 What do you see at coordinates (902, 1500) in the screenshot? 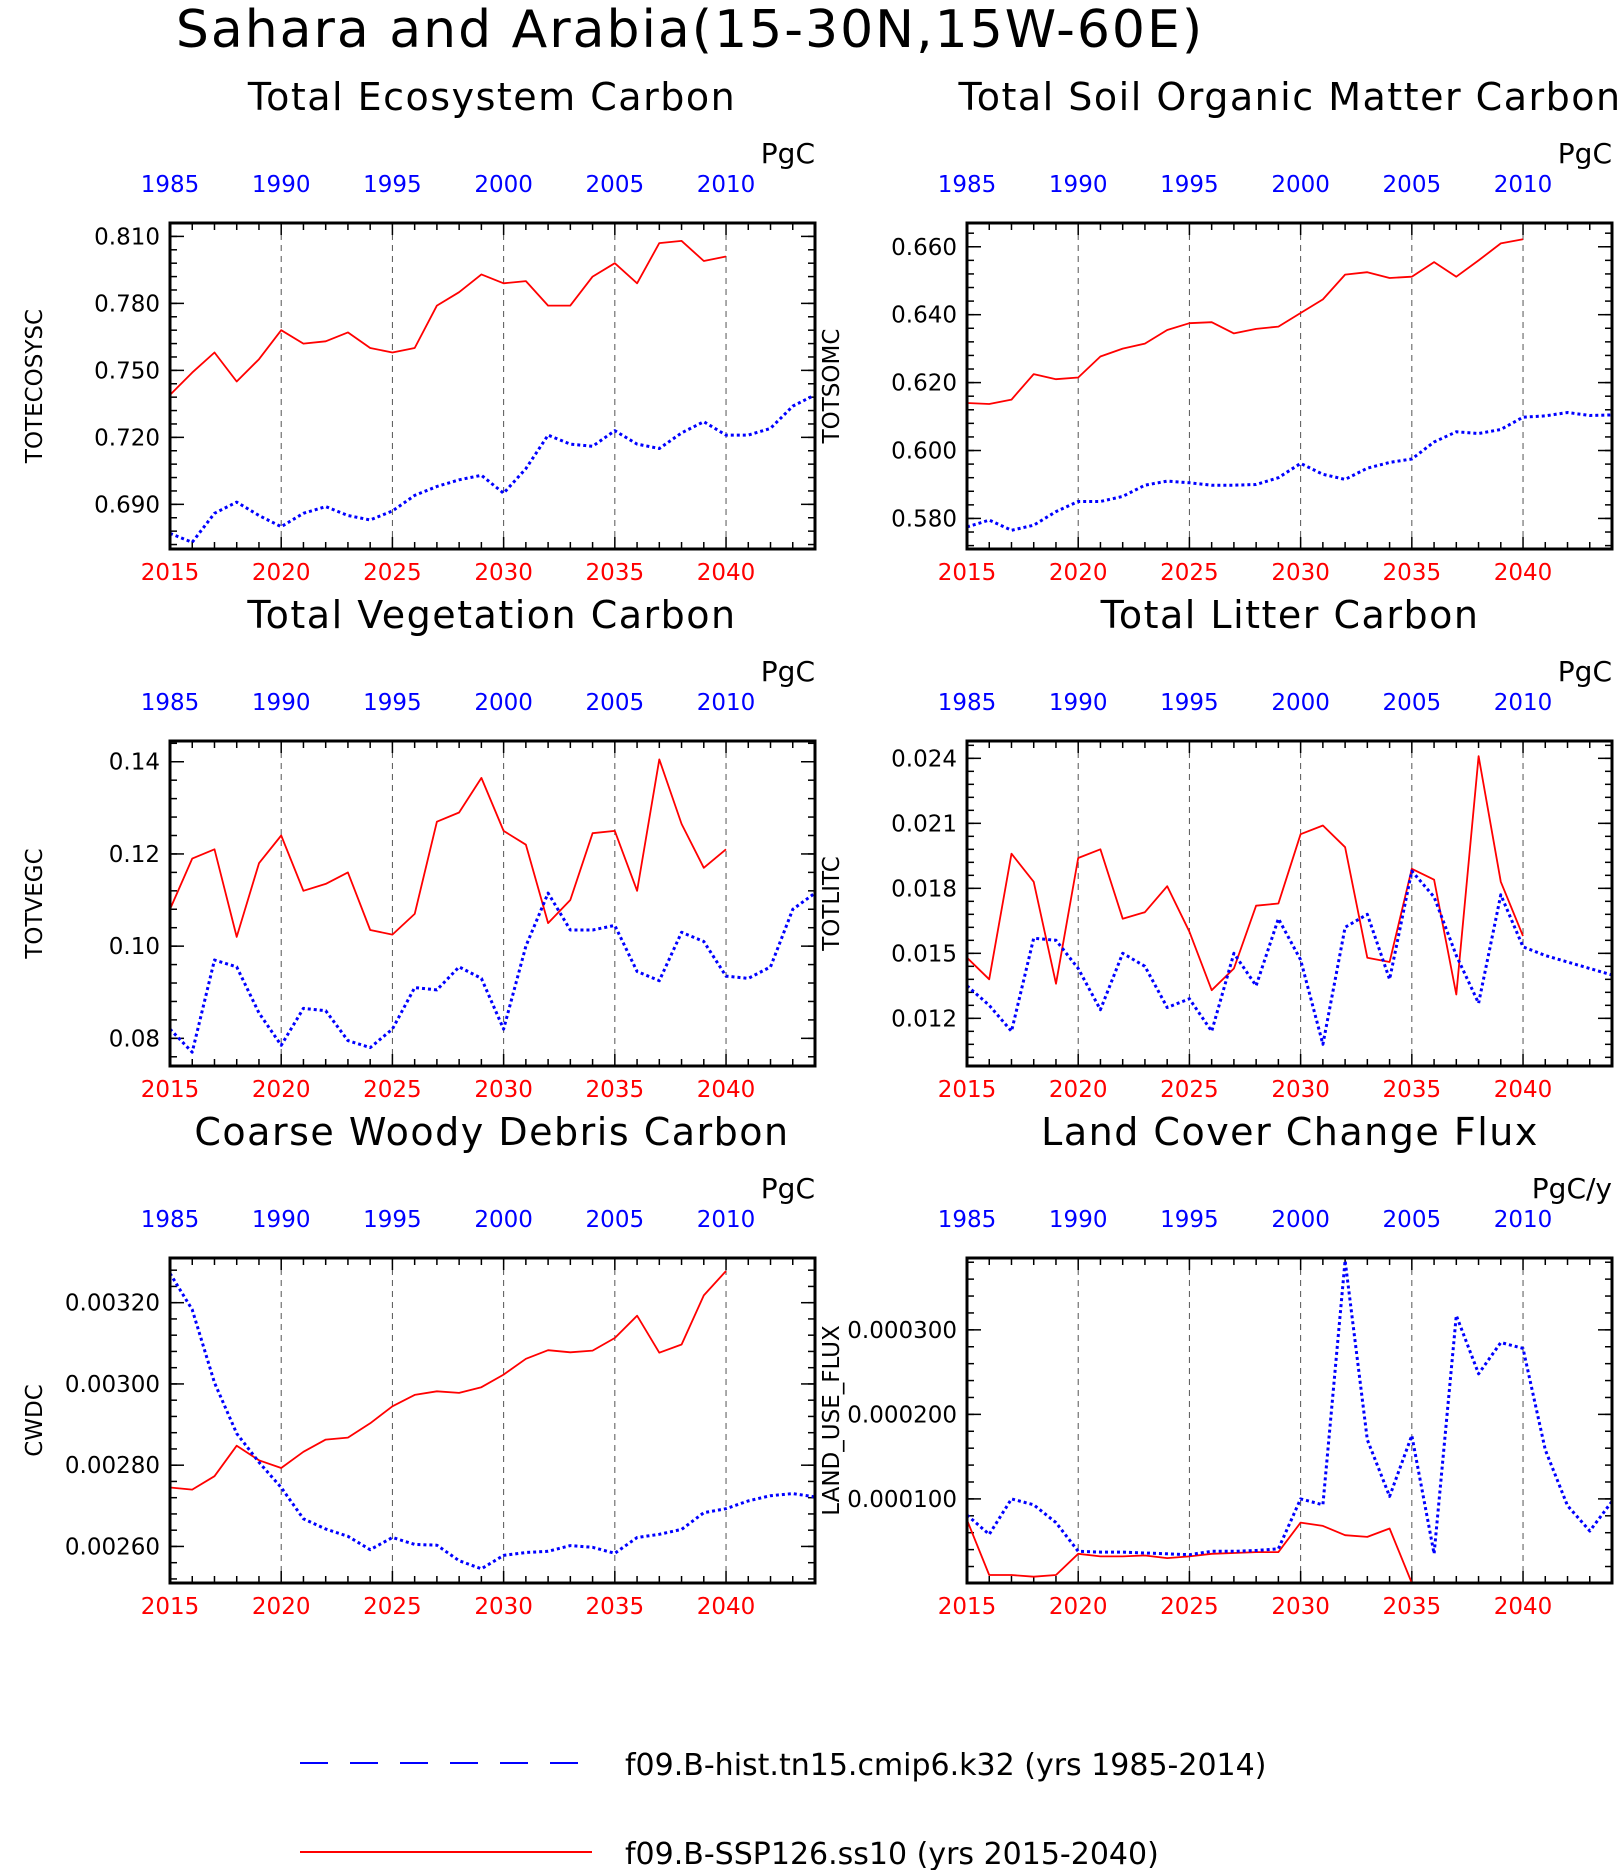
I see `y-tick-label: 0.000100` at bounding box center [902, 1500].